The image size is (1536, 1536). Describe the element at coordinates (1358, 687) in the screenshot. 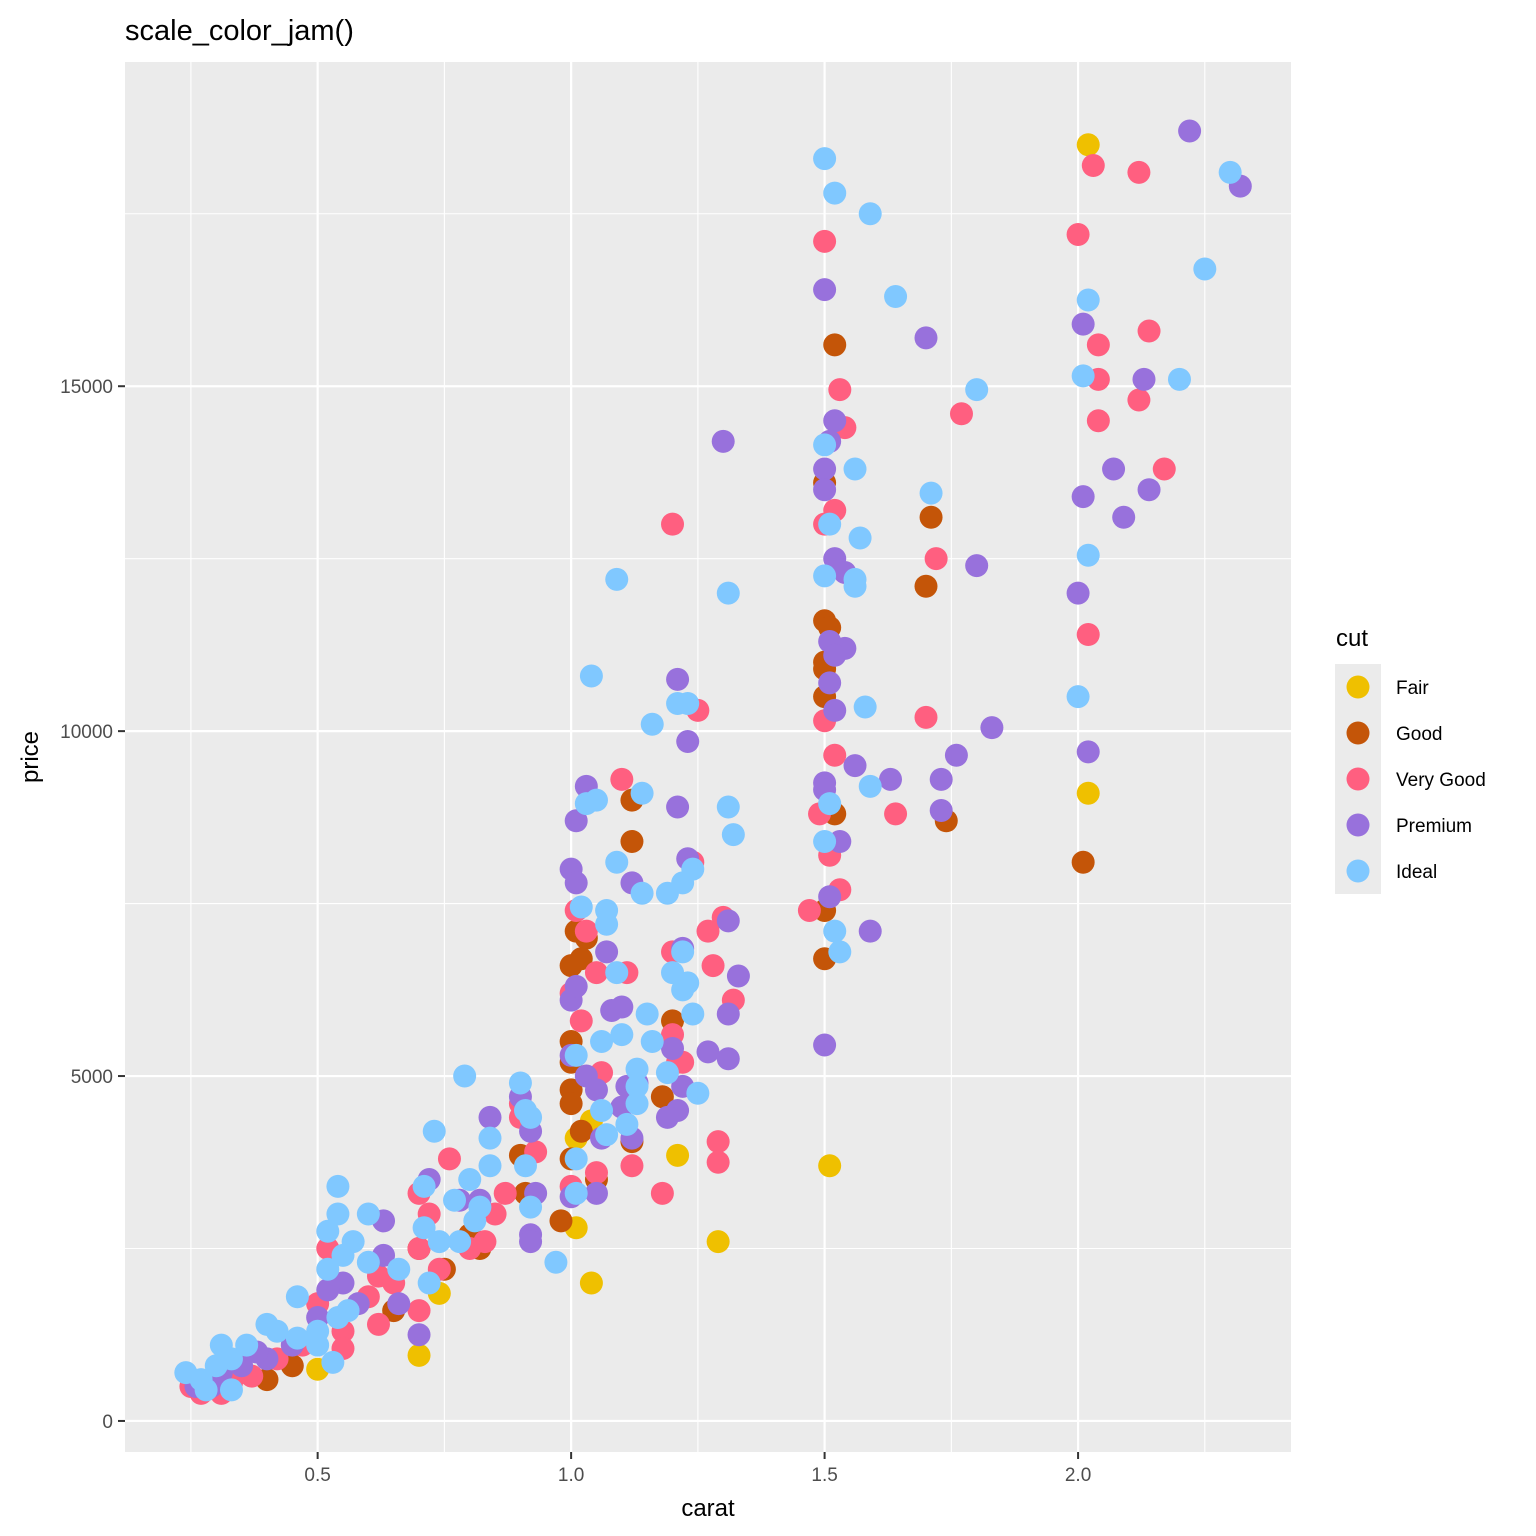

I see `legend-key-fair` at that location.